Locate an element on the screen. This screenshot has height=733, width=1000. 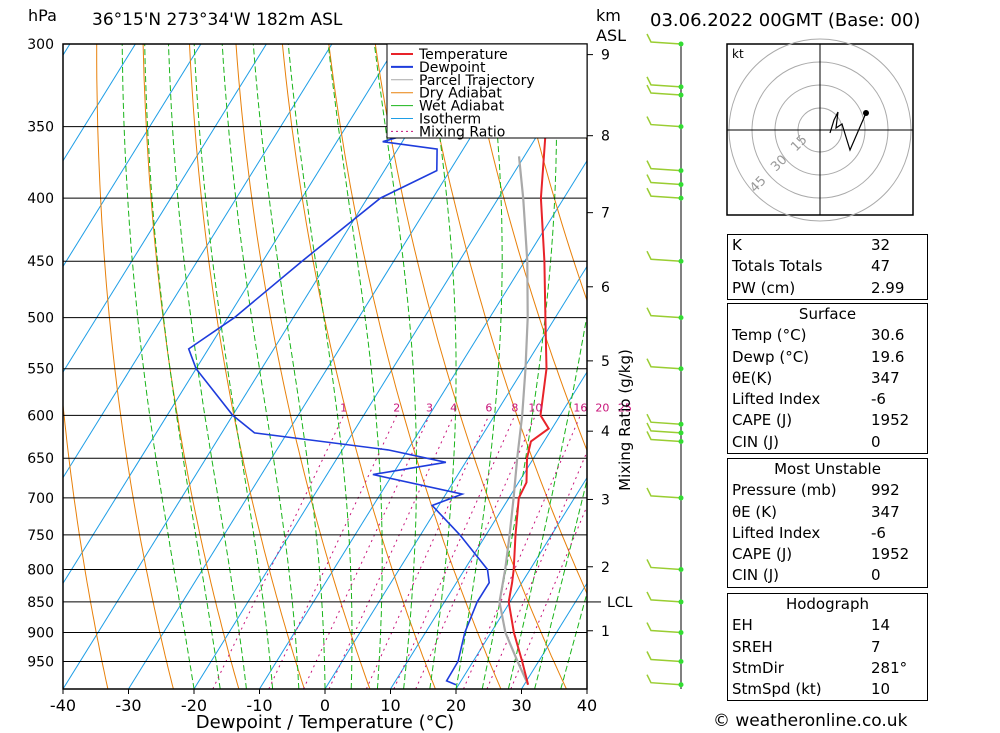
surface-value: 19.6 is located at coordinates (888, 356).